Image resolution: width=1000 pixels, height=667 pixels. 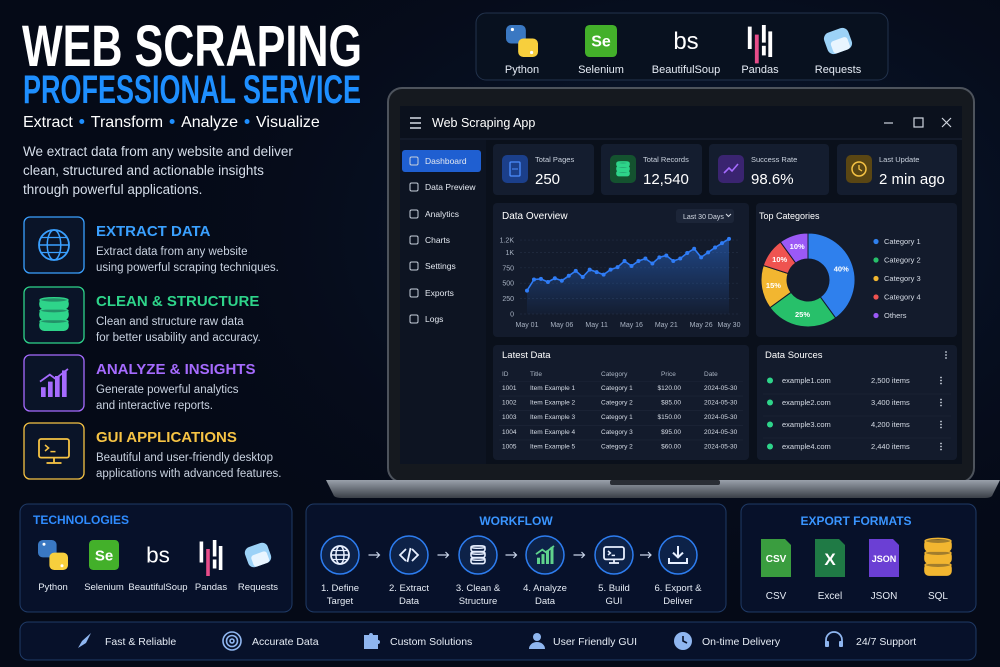 I want to click on tagline-item: Visualize, so click(x=288, y=122).